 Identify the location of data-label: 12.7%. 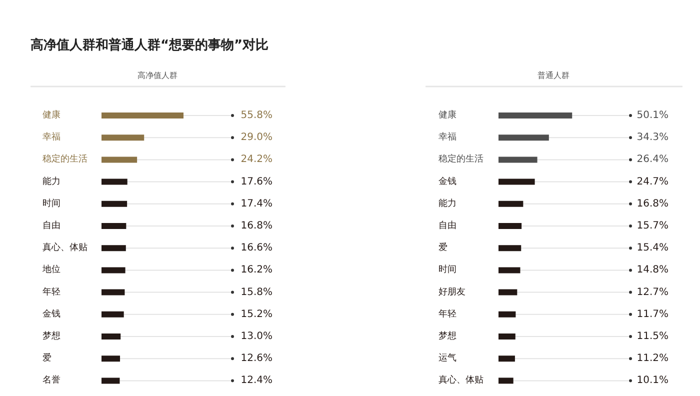
(652, 292).